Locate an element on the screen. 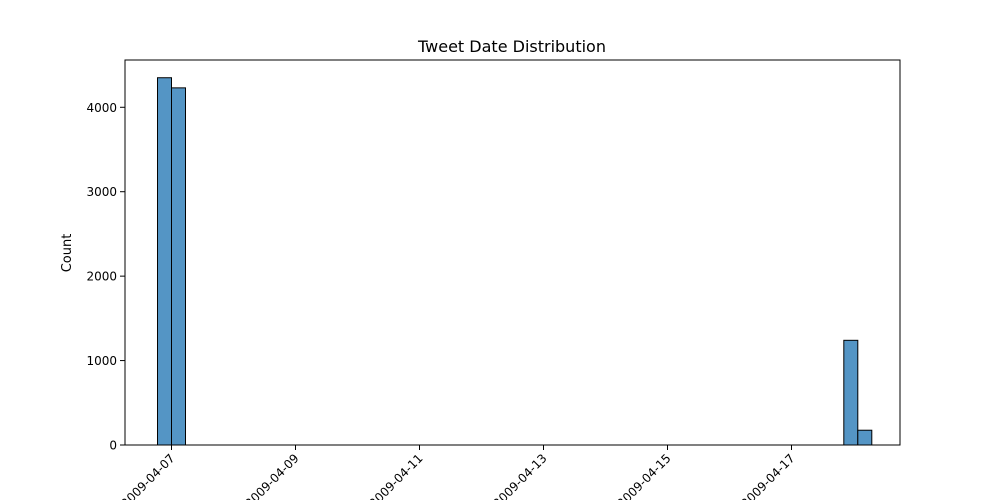 Image resolution: width=1000 pixels, height=500 pixels. x-tick-label: 2009-04-07 is located at coordinates (147, 475).